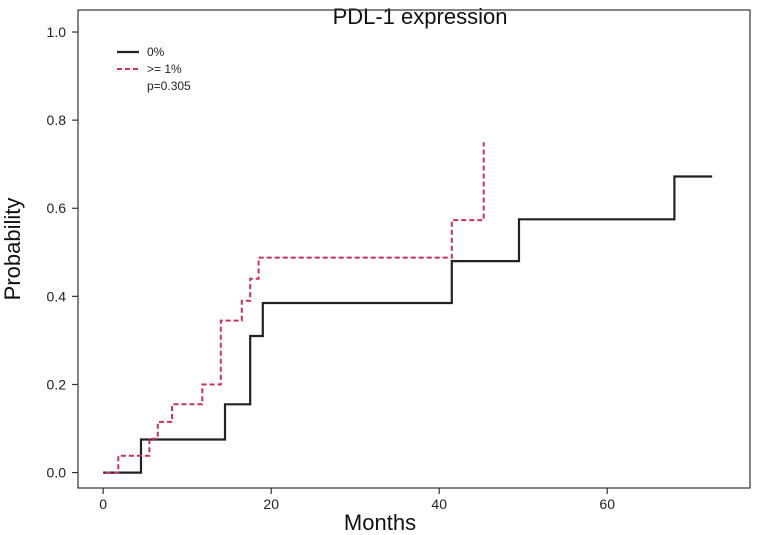  What do you see at coordinates (164, 69) in the screenshot?
I see `legend-label-1pct: >= 1%` at bounding box center [164, 69].